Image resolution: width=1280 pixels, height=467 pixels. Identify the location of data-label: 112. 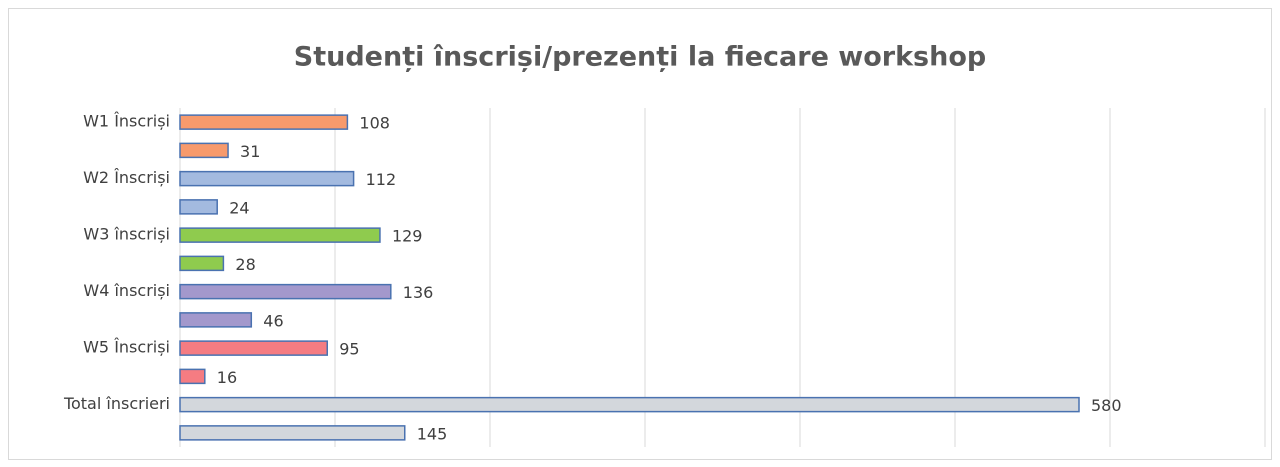
(381, 179).